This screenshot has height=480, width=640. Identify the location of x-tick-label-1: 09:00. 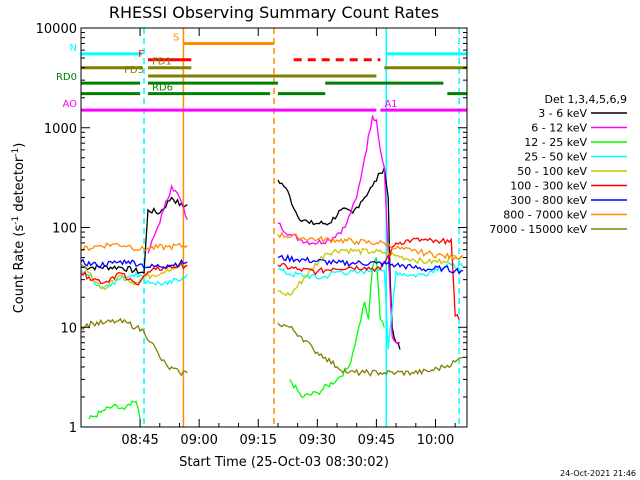
(198, 440).